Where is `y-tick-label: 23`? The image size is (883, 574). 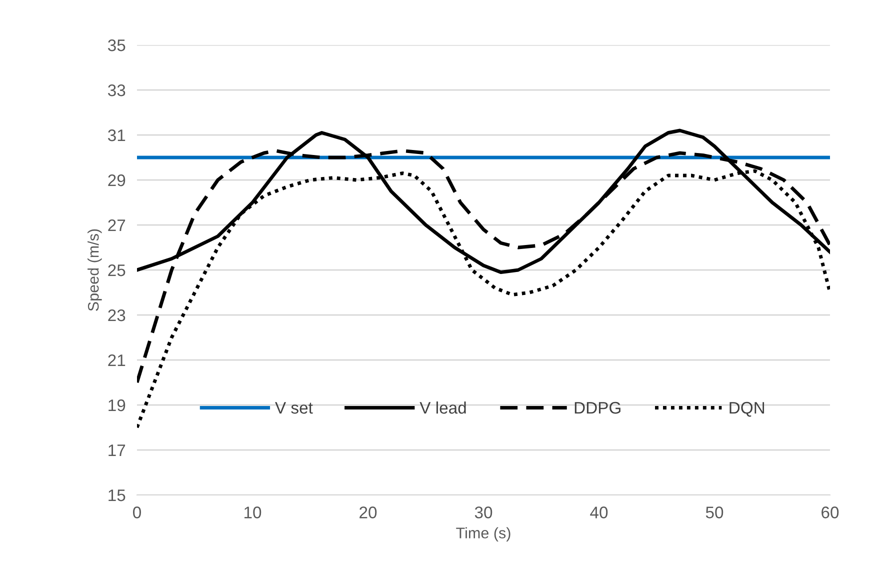 y-tick-label: 23 is located at coordinates (117, 315).